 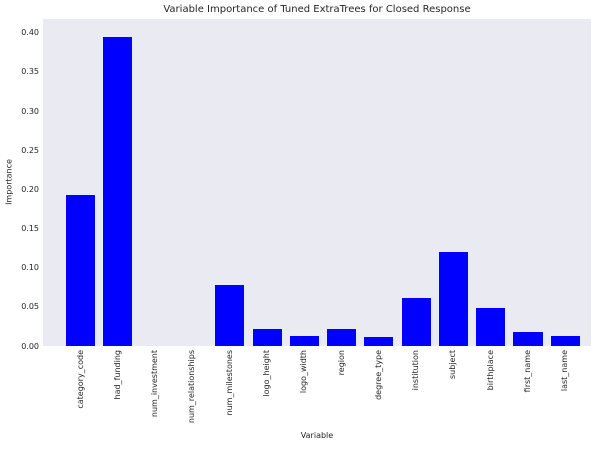 I want to click on x-tick-cell-logo_width: logo_width, so click(x=304, y=391).